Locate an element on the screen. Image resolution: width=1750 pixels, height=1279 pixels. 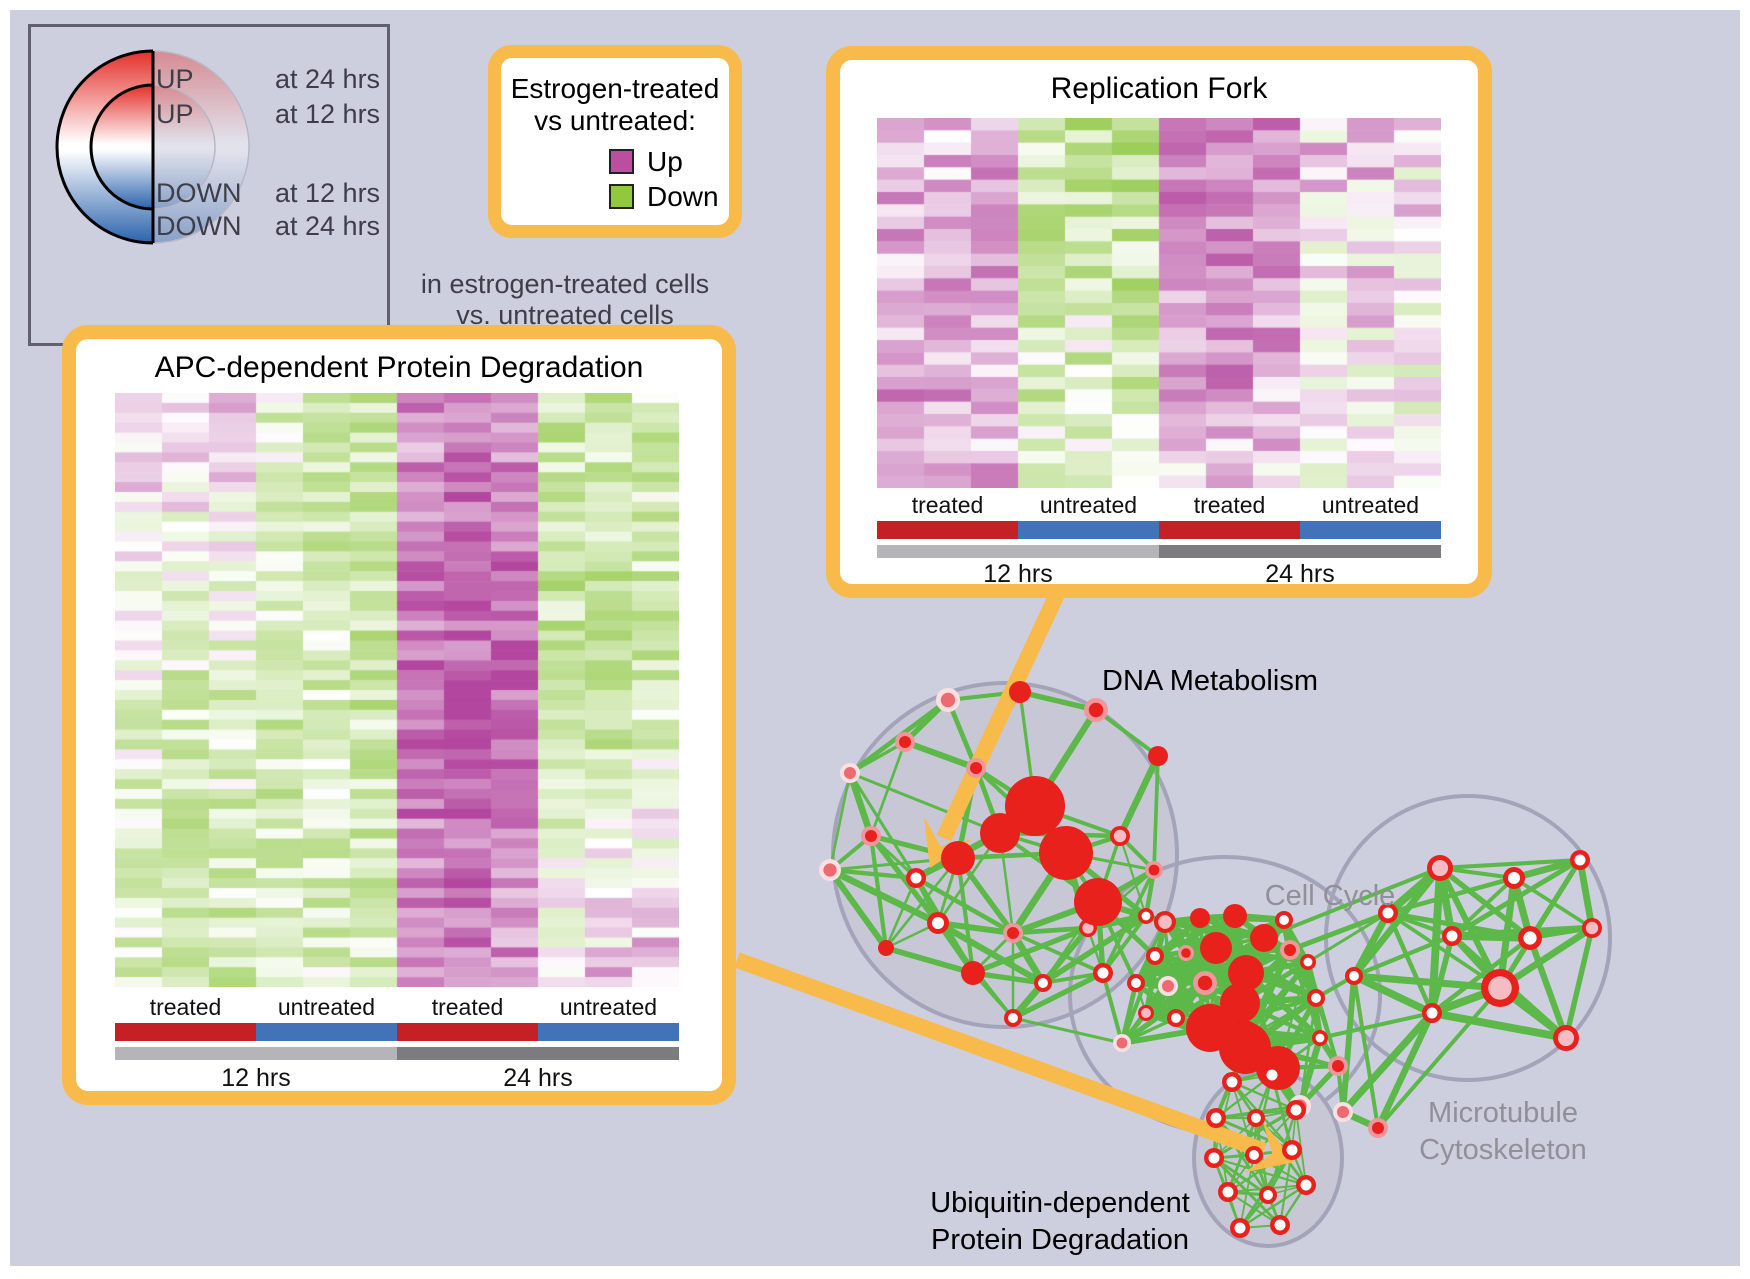
cluster-label-cc: Cell Cycle is located at coordinates (1330, 896).